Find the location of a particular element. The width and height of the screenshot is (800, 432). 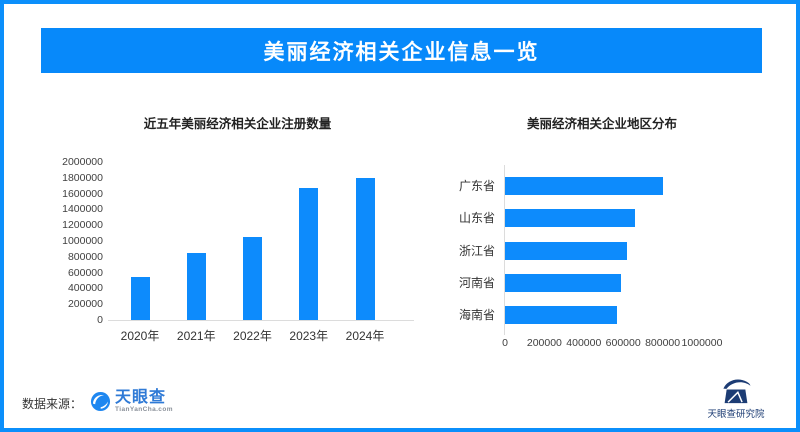

x-category-label: 2023年 is located at coordinates (309, 336).